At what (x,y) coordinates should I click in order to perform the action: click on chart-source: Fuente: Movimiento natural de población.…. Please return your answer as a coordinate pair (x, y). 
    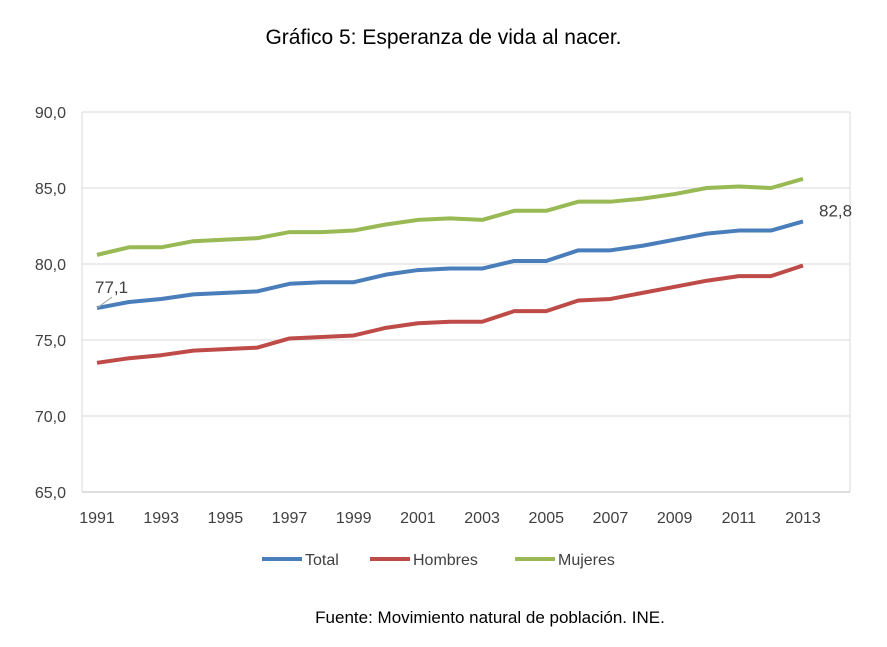
    Looking at the image, I should click on (490, 617).